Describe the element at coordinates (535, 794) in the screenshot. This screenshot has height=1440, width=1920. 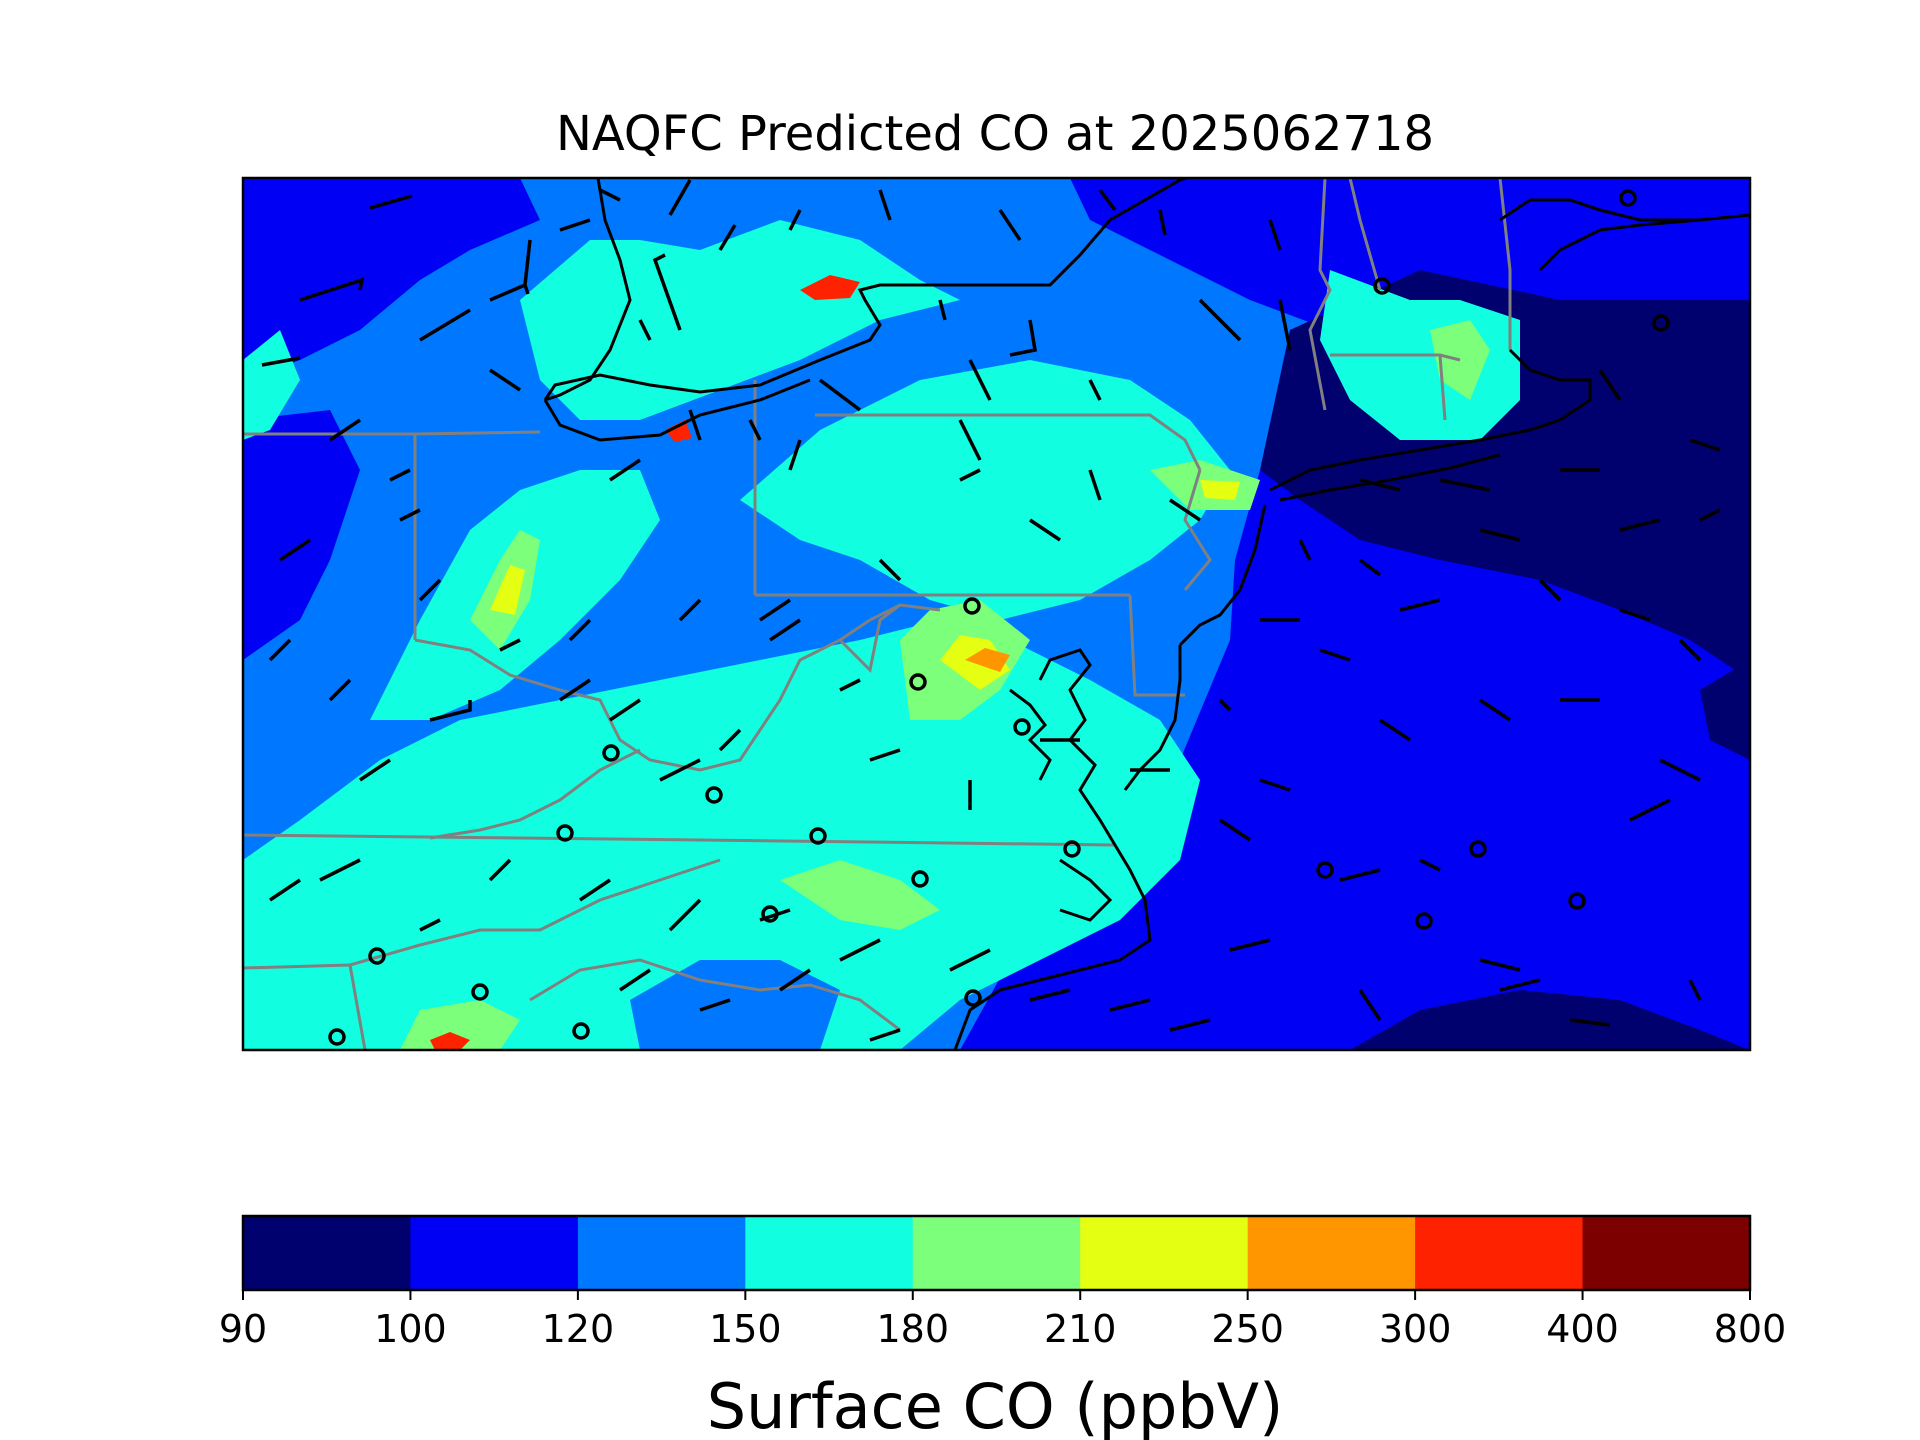
I see `state-border-va-wv-ky` at that location.